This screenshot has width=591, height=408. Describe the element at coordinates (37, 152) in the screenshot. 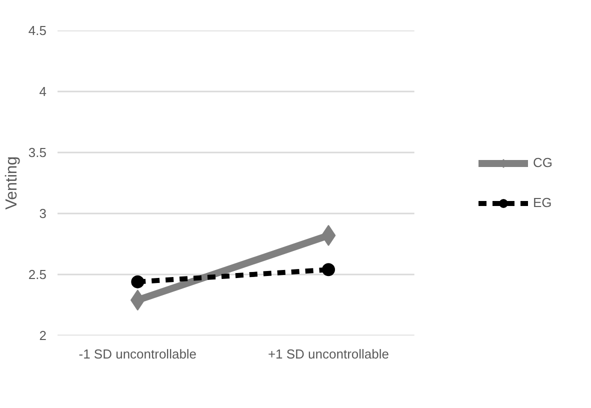

I see `y-tick-label: 3.5` at that location.